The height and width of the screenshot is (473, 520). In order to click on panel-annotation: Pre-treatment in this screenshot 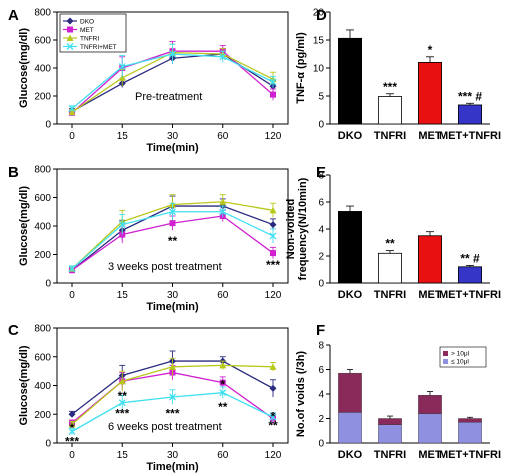, I will do `click(168, 97)`.